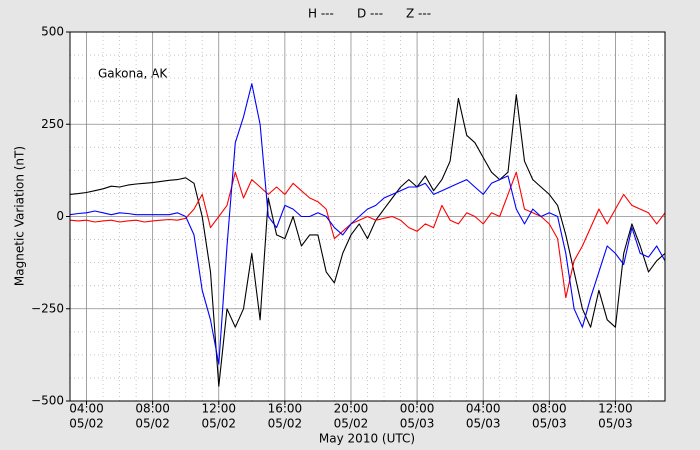 This screenshot has width=700, height=450. Describe the element at coordinates (52, 124) in the screenshot. I see `y-tick-label: 250` at that location.